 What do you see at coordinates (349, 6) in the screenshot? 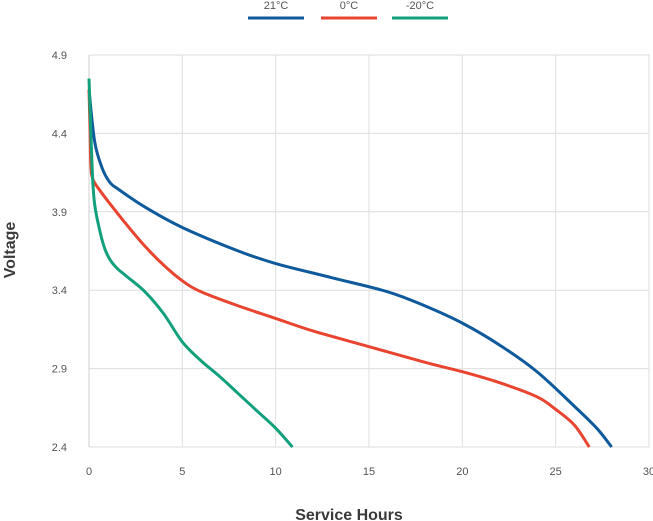
I see `legend-label: 0°C` at bounding box center [349, 6].